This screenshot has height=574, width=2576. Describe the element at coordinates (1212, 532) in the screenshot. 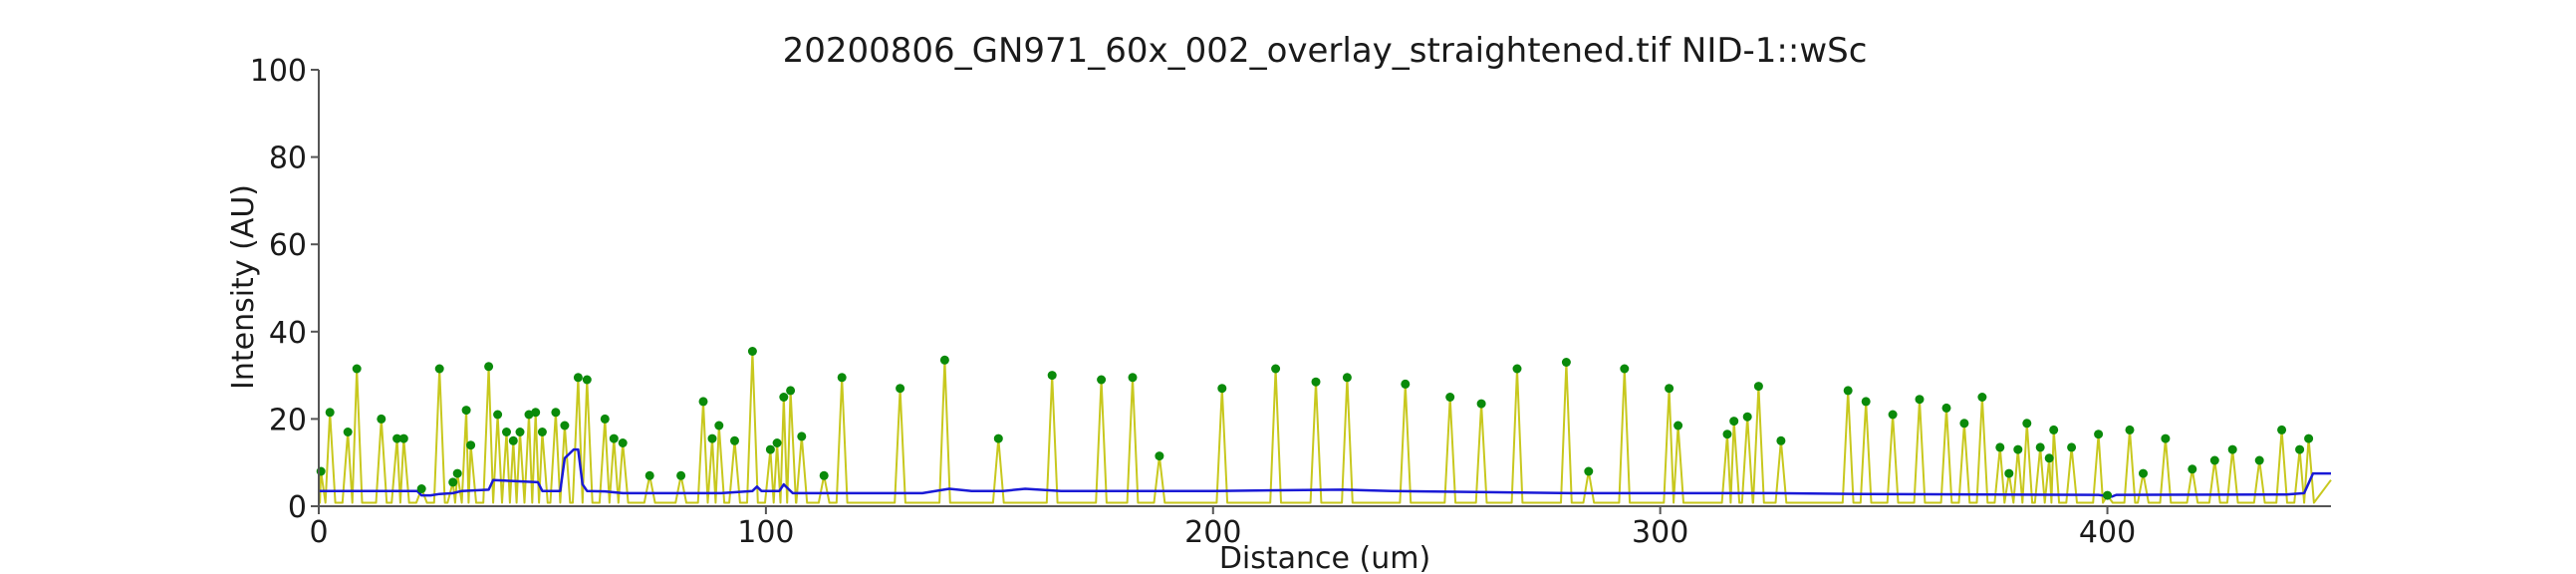

I see `x-tick-label: 200` at that location.